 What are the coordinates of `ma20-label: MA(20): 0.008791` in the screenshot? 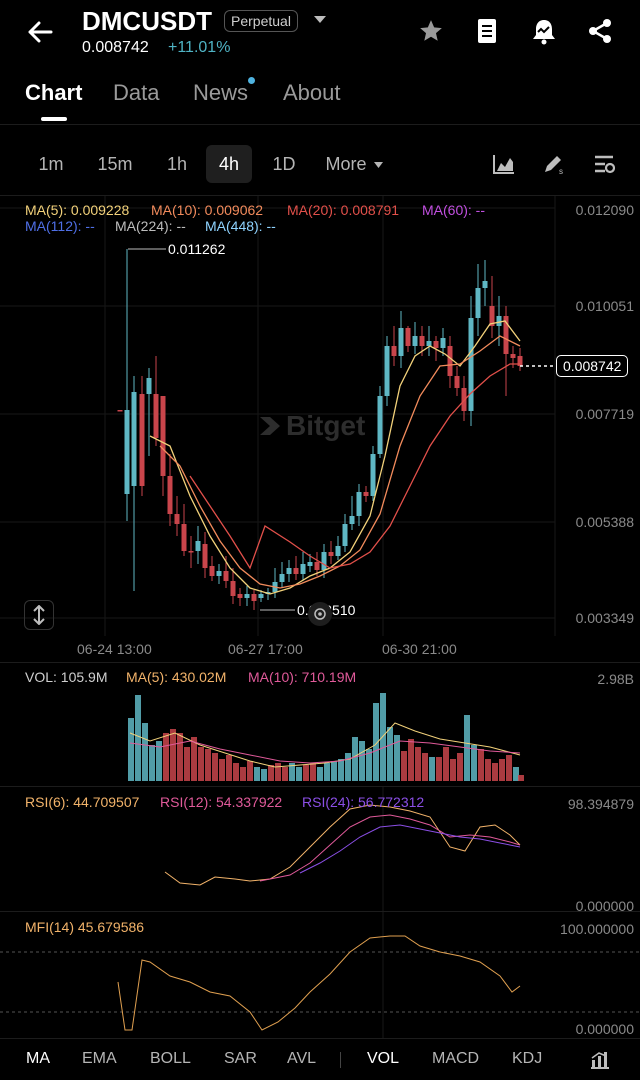 It's located at (343, 210).